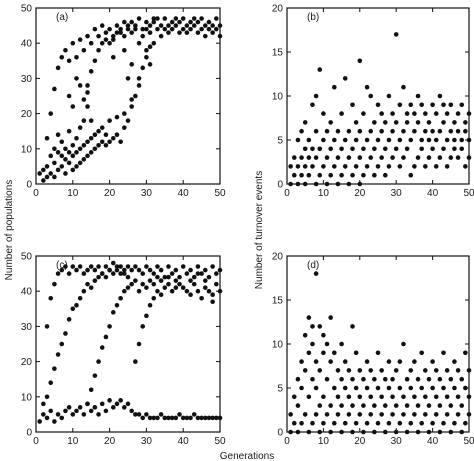  What do you see at coordinates (324, 441) in the screenshot?
I see `panel-d-xtick-label-1: 10` at bounding box center [324, 441].